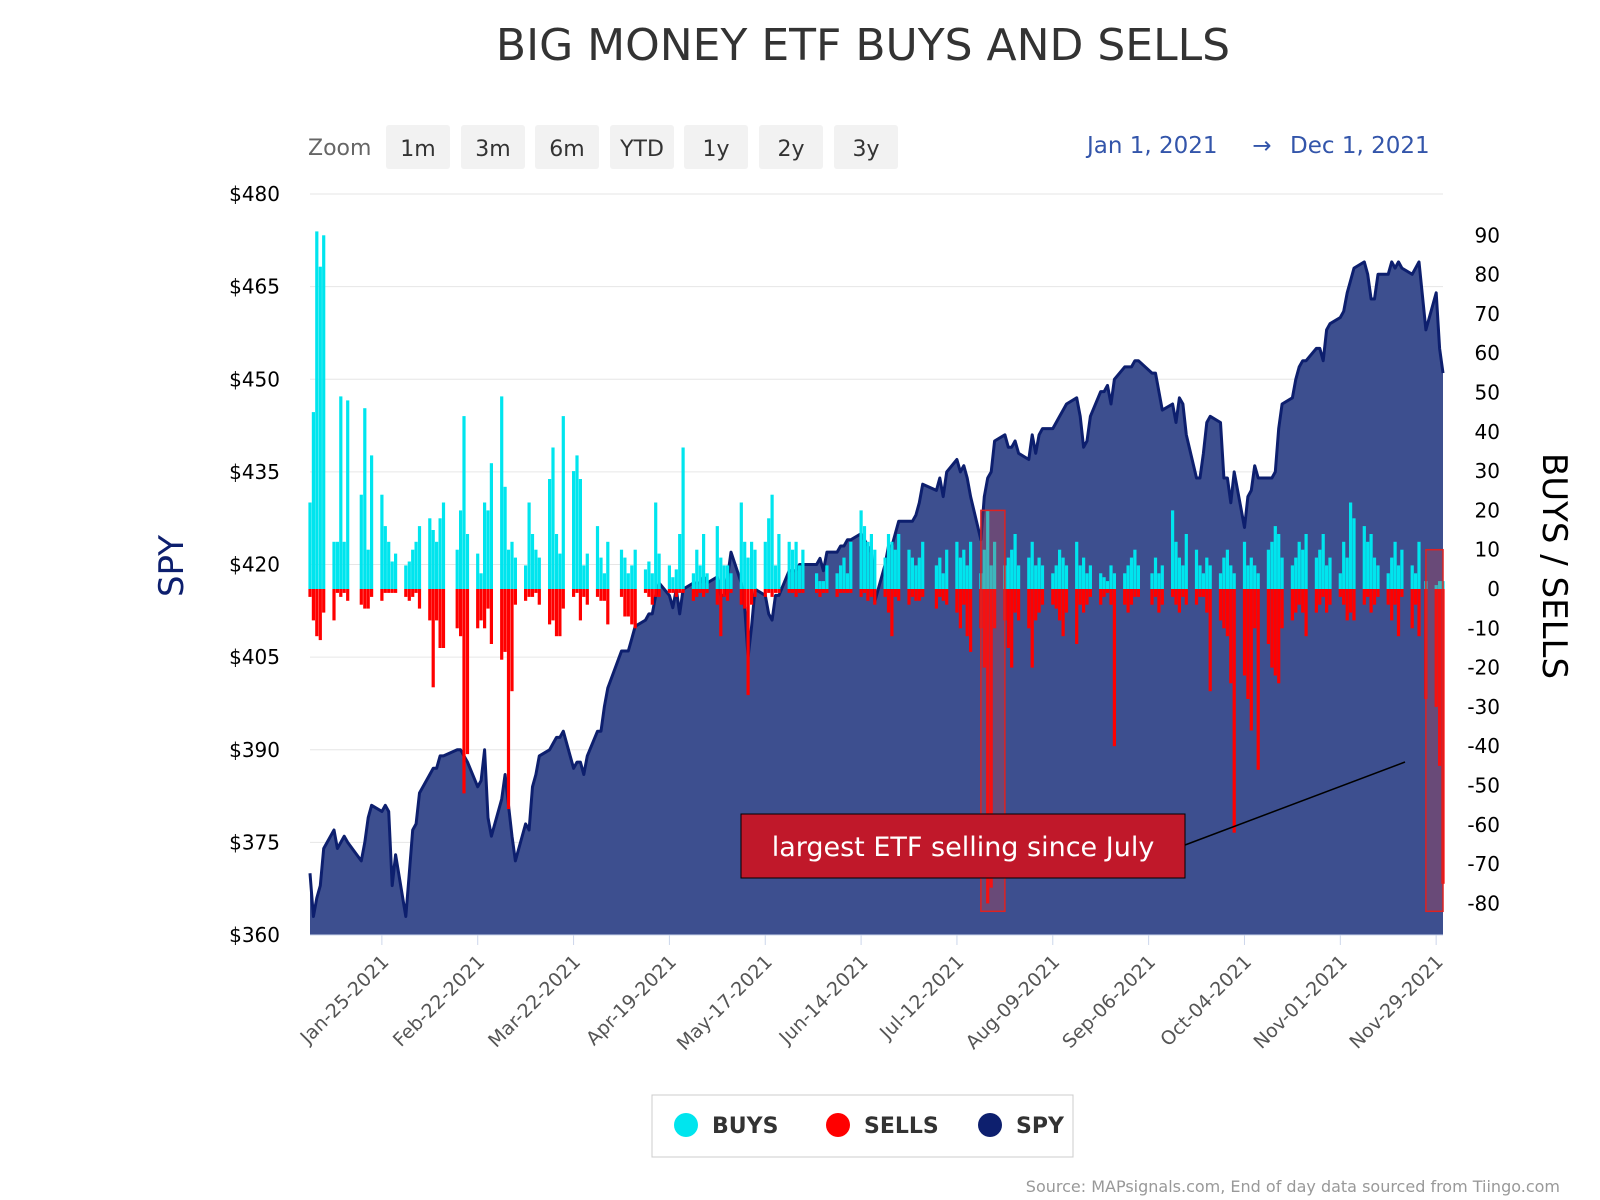 The image size is (1600, 1200). I want to click on zoom-button-3m: 3m, so click(493, 147).